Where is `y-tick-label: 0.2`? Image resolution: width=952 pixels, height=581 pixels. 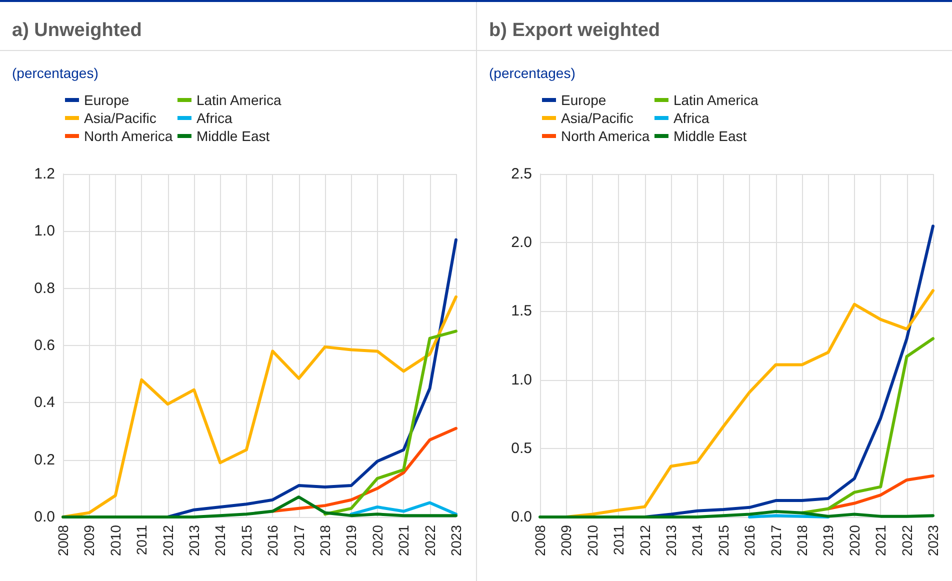
y-tick-label: 0.2 is located at coordinates (44, 459).